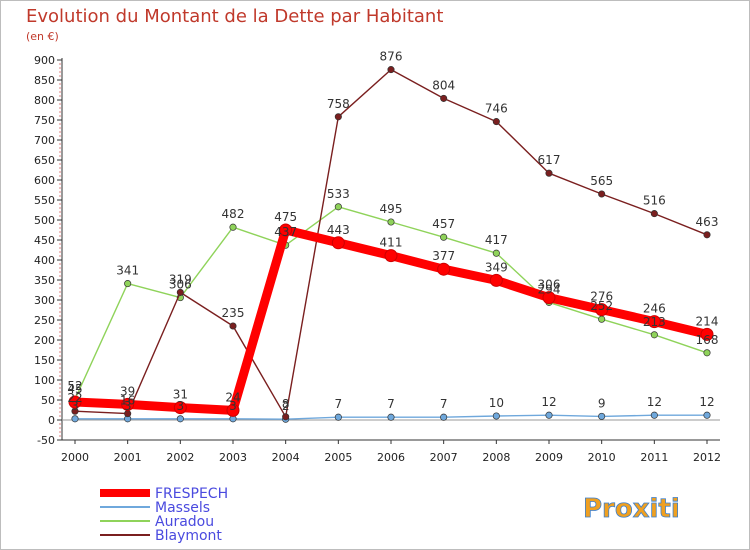  What do you see at coordinates (601, 181) in the screenshot?
I see `data-label-blaymont: 565` at bounding box center [601, 181].